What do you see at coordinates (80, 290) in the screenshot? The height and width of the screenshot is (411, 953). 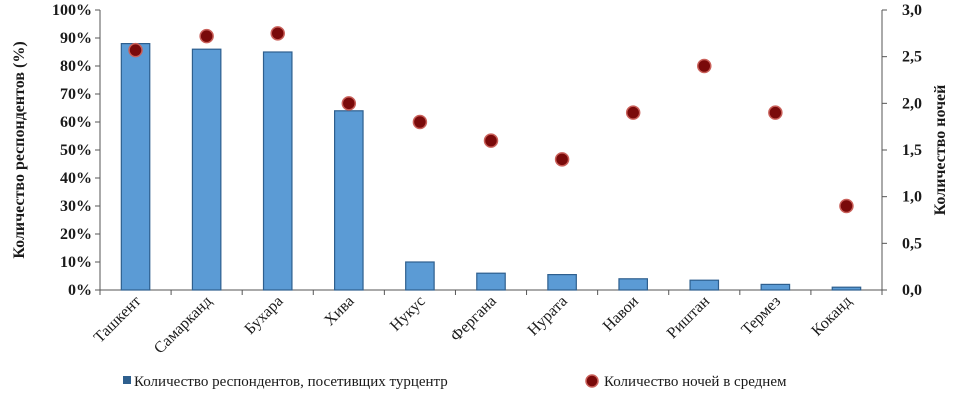 I see `left-tick-label: 0%` at bounding box center [80, 290].